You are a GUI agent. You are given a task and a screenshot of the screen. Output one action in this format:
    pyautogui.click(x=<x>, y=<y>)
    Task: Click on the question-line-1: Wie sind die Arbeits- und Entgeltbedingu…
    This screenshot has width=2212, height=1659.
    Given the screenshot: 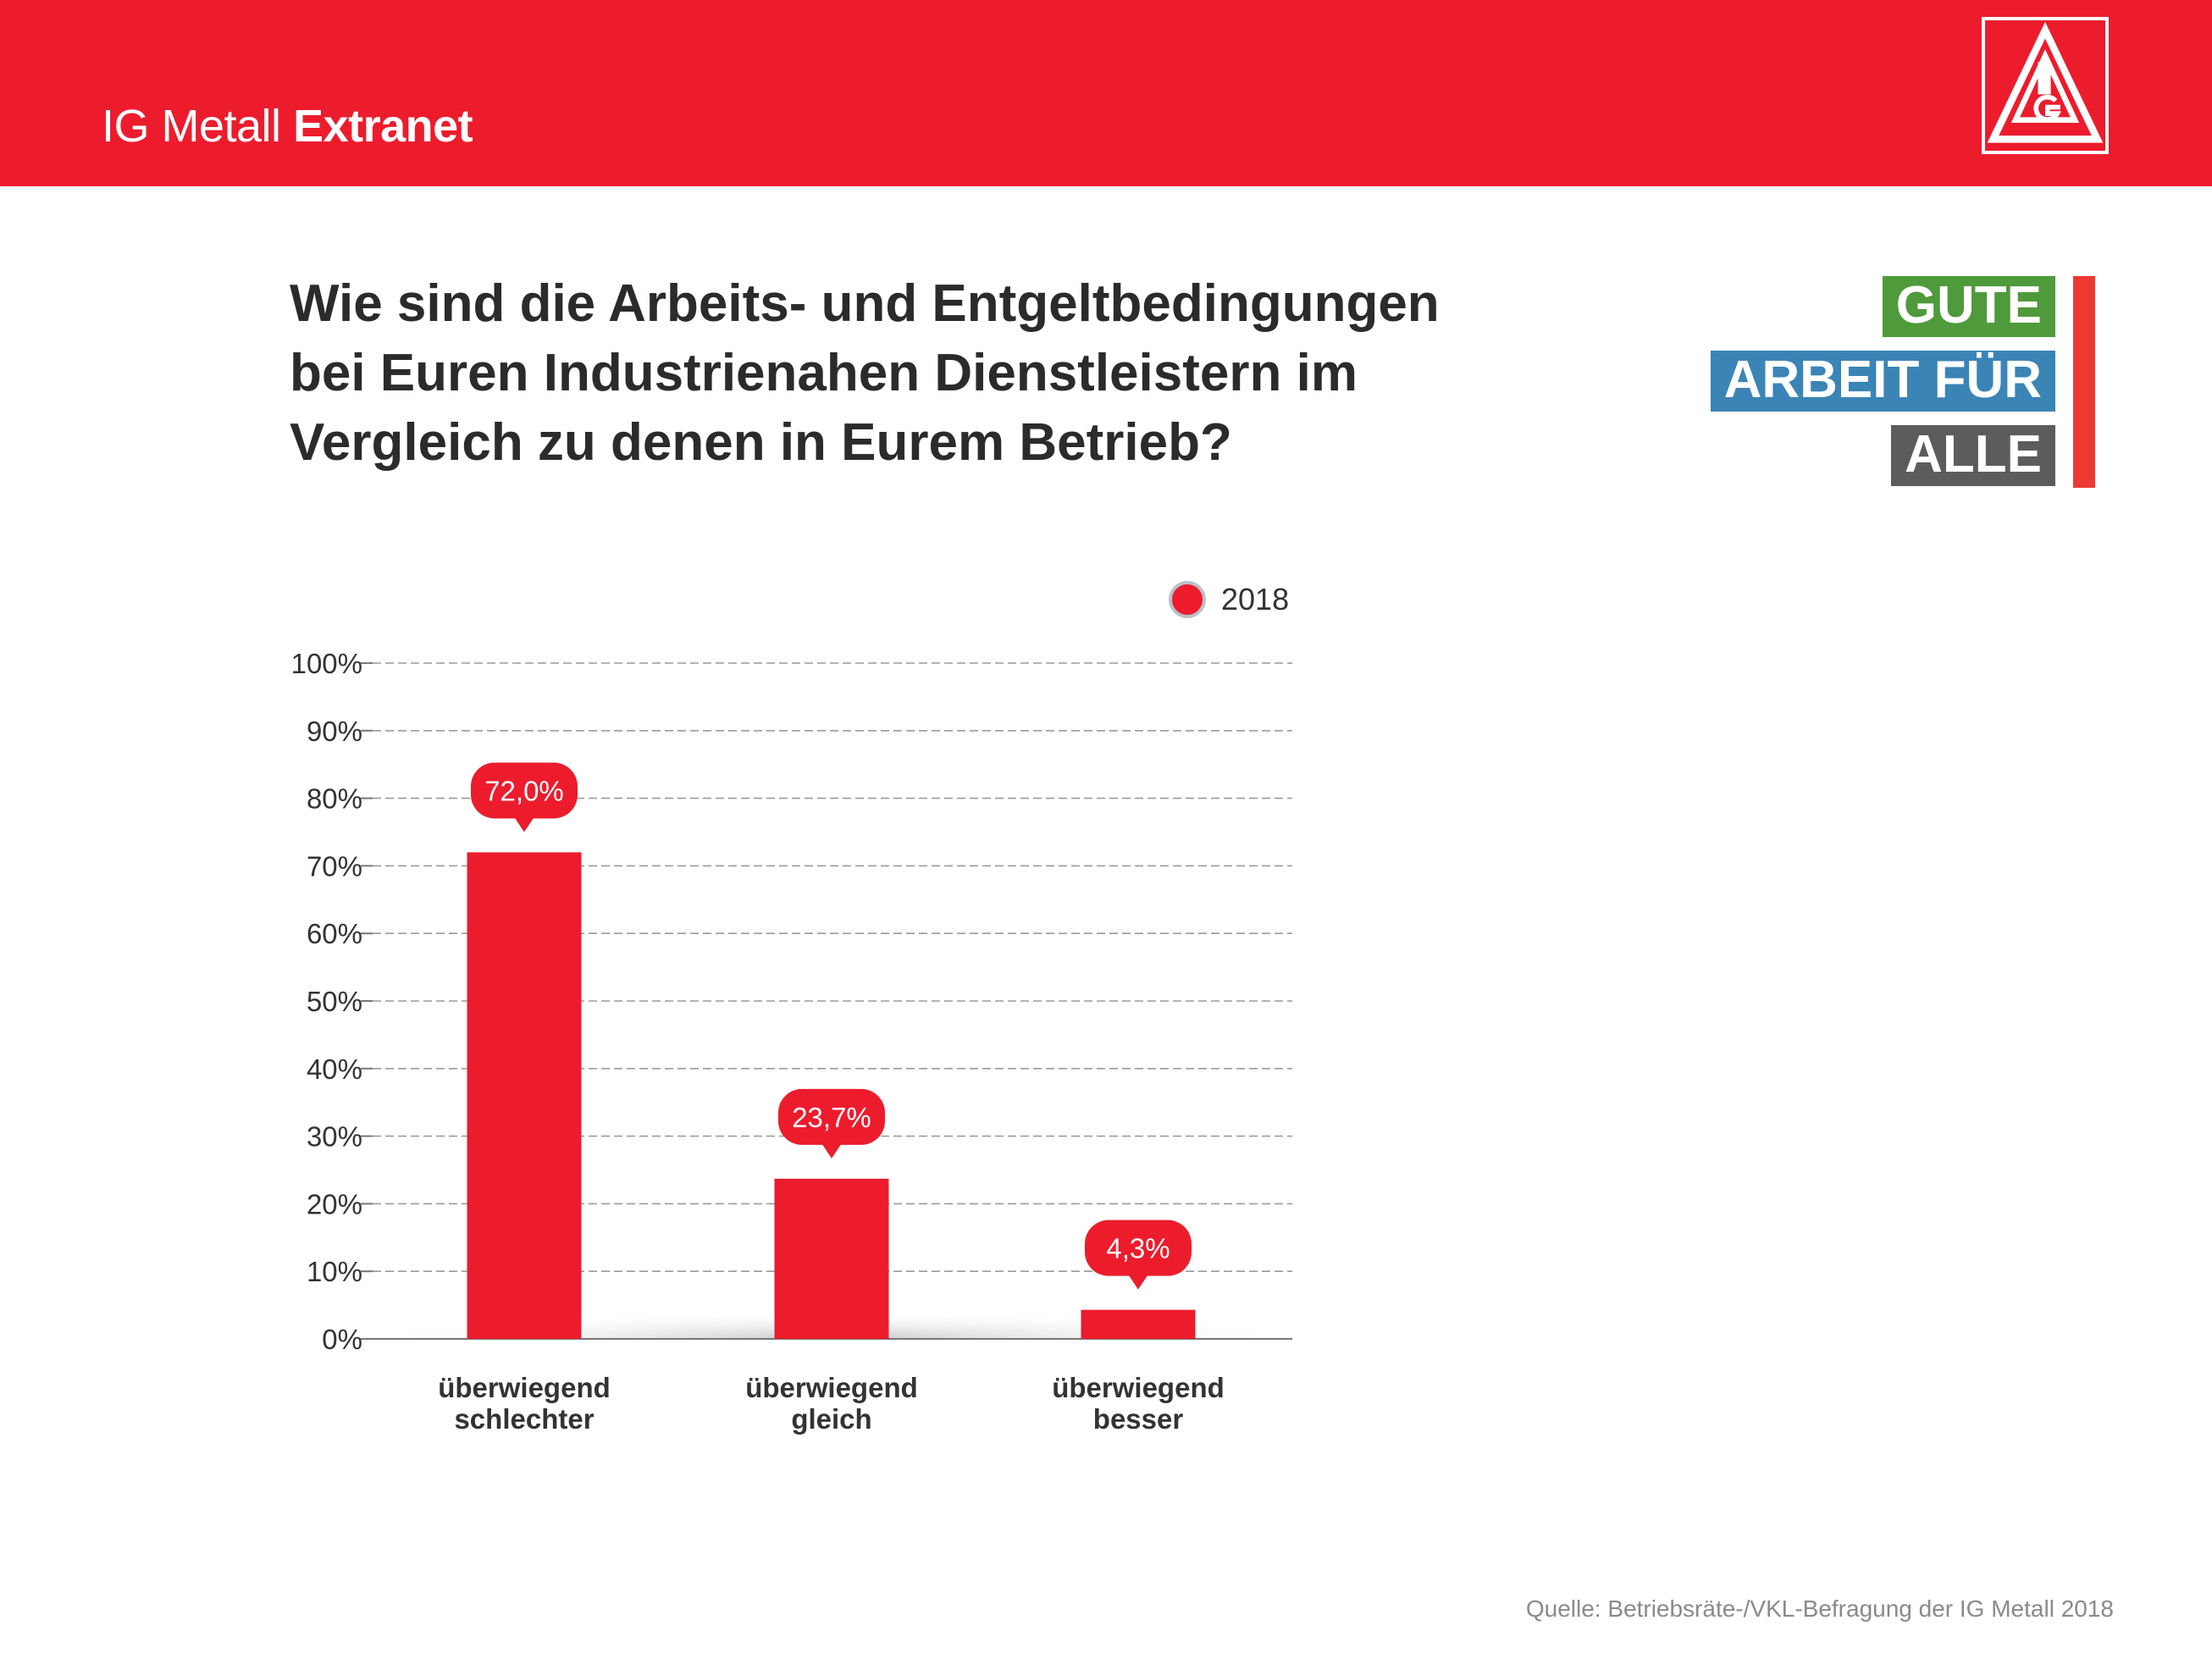 What is the action you would take?
    pyautogui.click(x=865, y=303)
    